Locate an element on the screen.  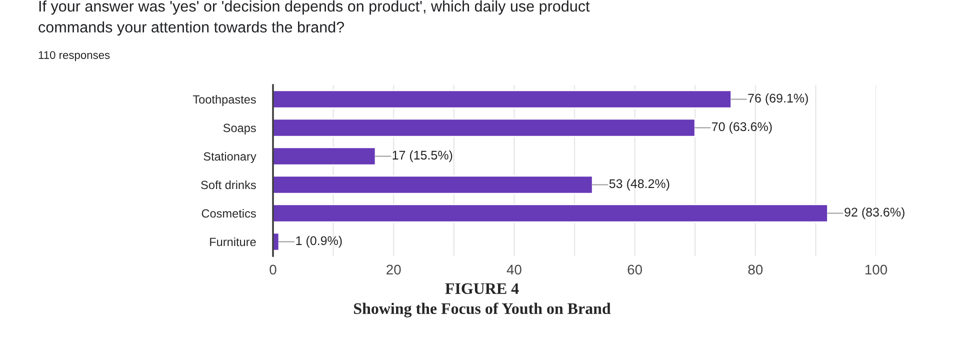
x-tick-label: 60 is located at coordinates (635, 269).